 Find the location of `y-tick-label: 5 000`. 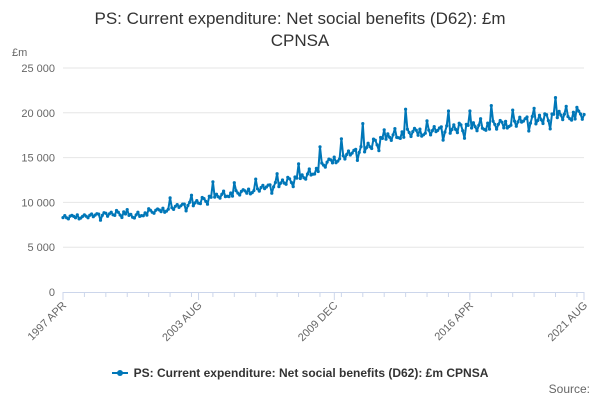

y-tick-label: 5 000 is located at coordinates (41, 248).